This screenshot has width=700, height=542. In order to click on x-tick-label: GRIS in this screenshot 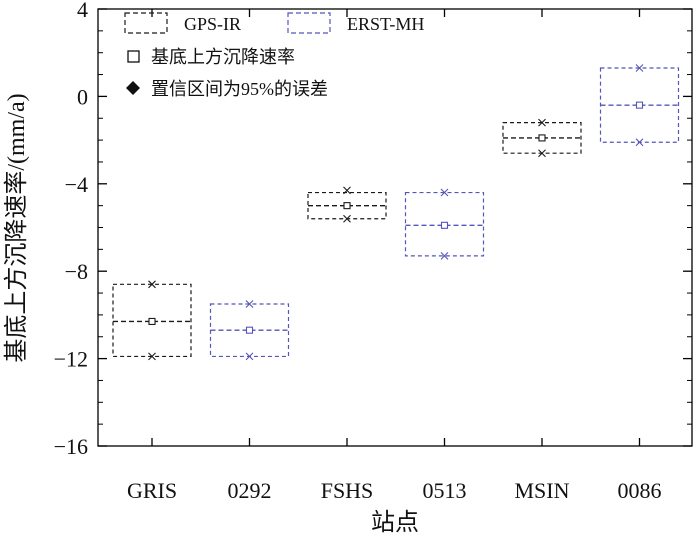, I will do `click(152, 490)`.